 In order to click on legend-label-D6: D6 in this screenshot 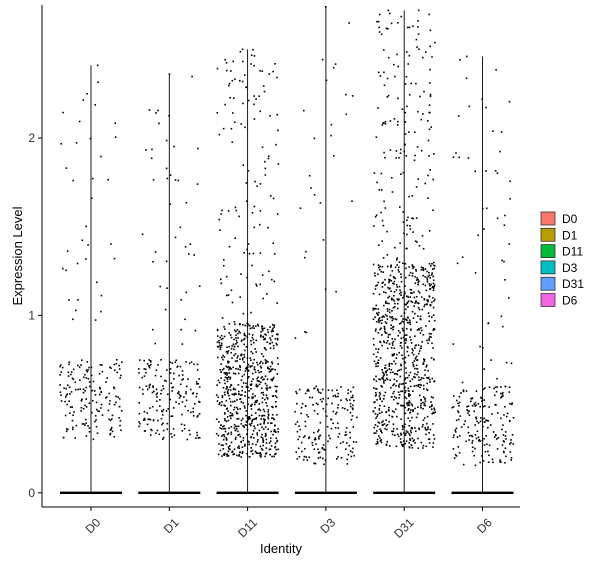, I will do `click(570, 301)`.